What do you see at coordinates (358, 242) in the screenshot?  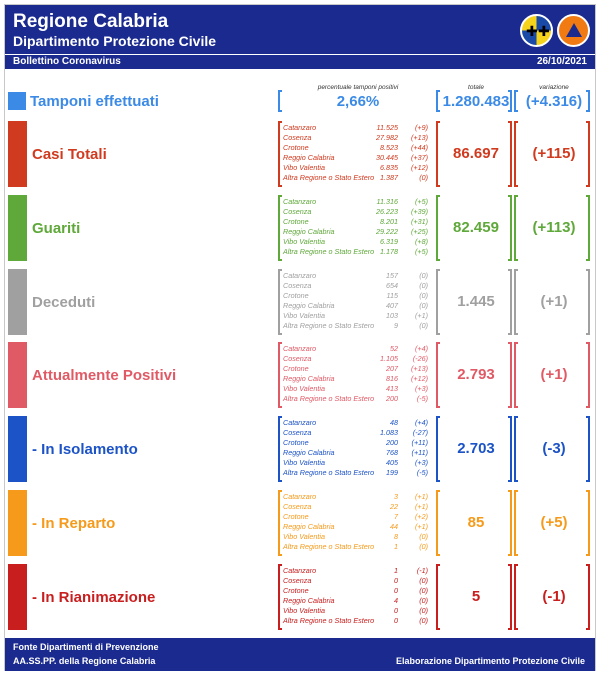 I see `province-row: Vibo Valentia 6.319 (+8)` at bounding box center [358, 242].